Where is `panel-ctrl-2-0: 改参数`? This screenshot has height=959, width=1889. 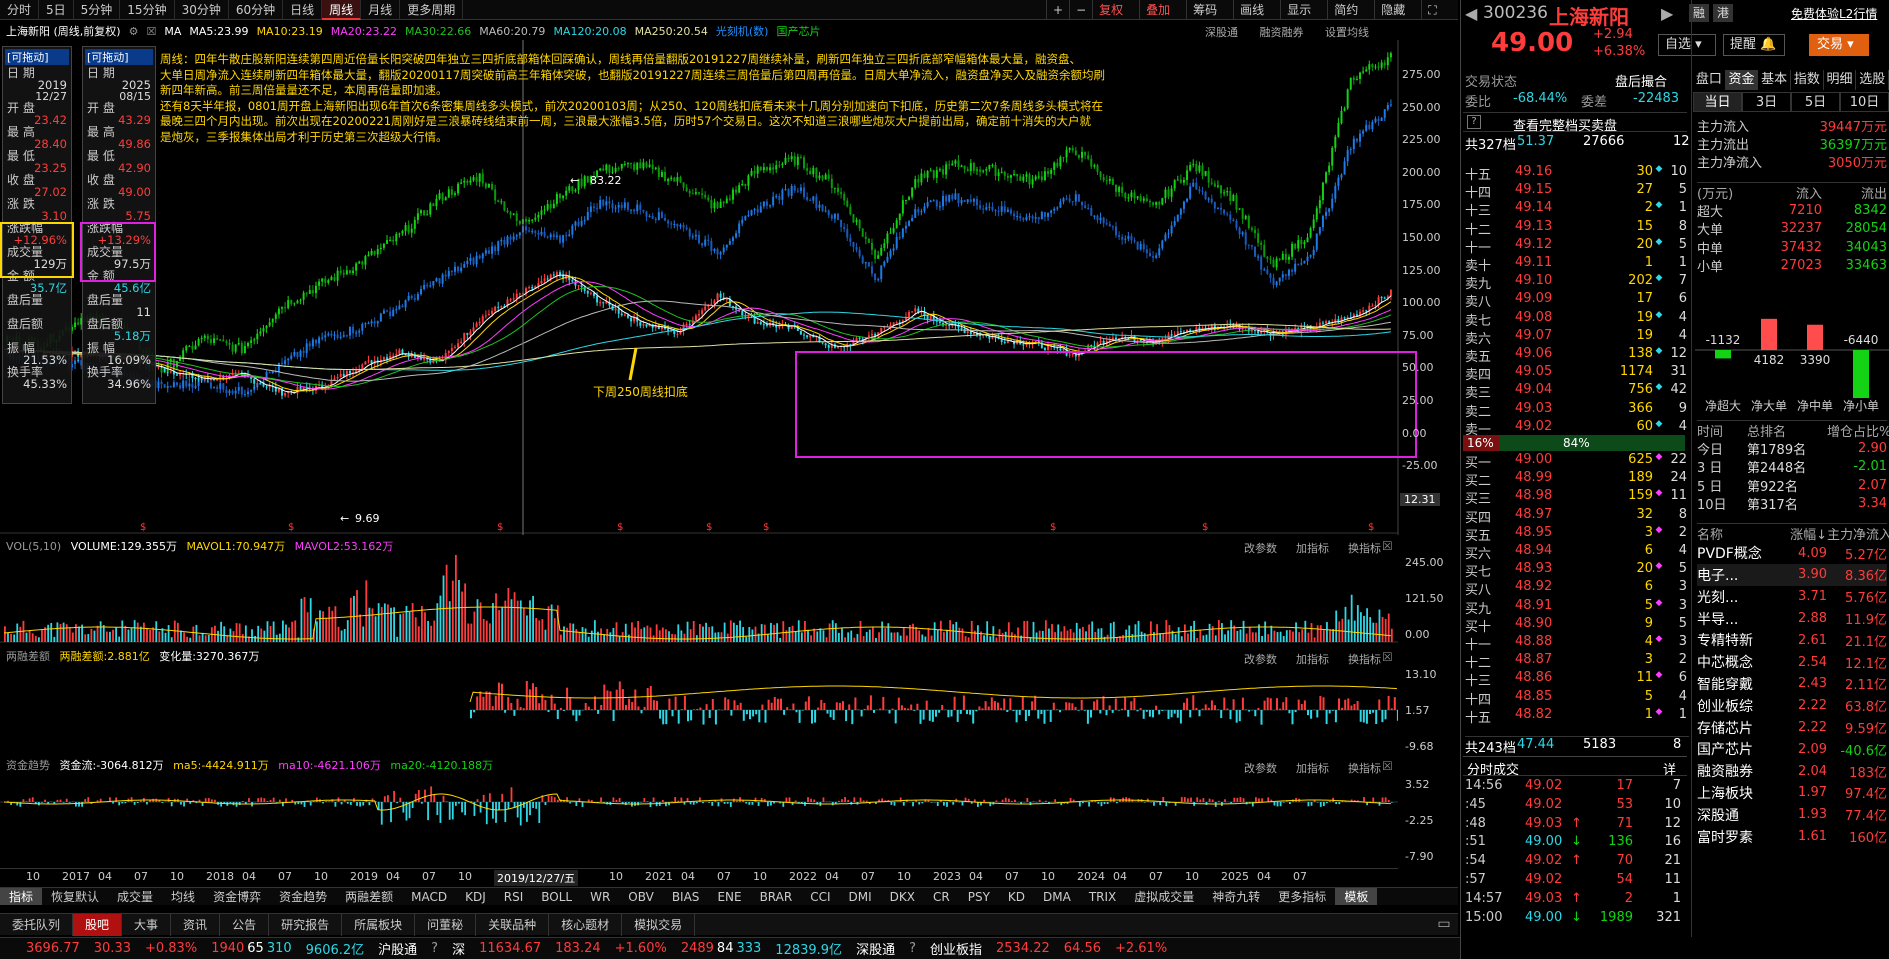 panel-ctrl-2-0: 改参数 is located at coordinates (1260, 768).